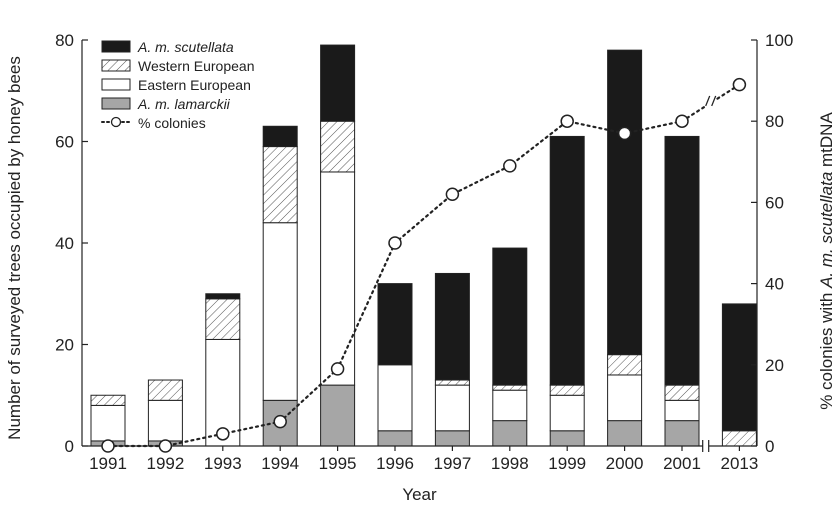 The image size is (837, 507). Describe the element at coordinates (223, 319) in the screenshot. I see `bar-western-european-1993` at that location.